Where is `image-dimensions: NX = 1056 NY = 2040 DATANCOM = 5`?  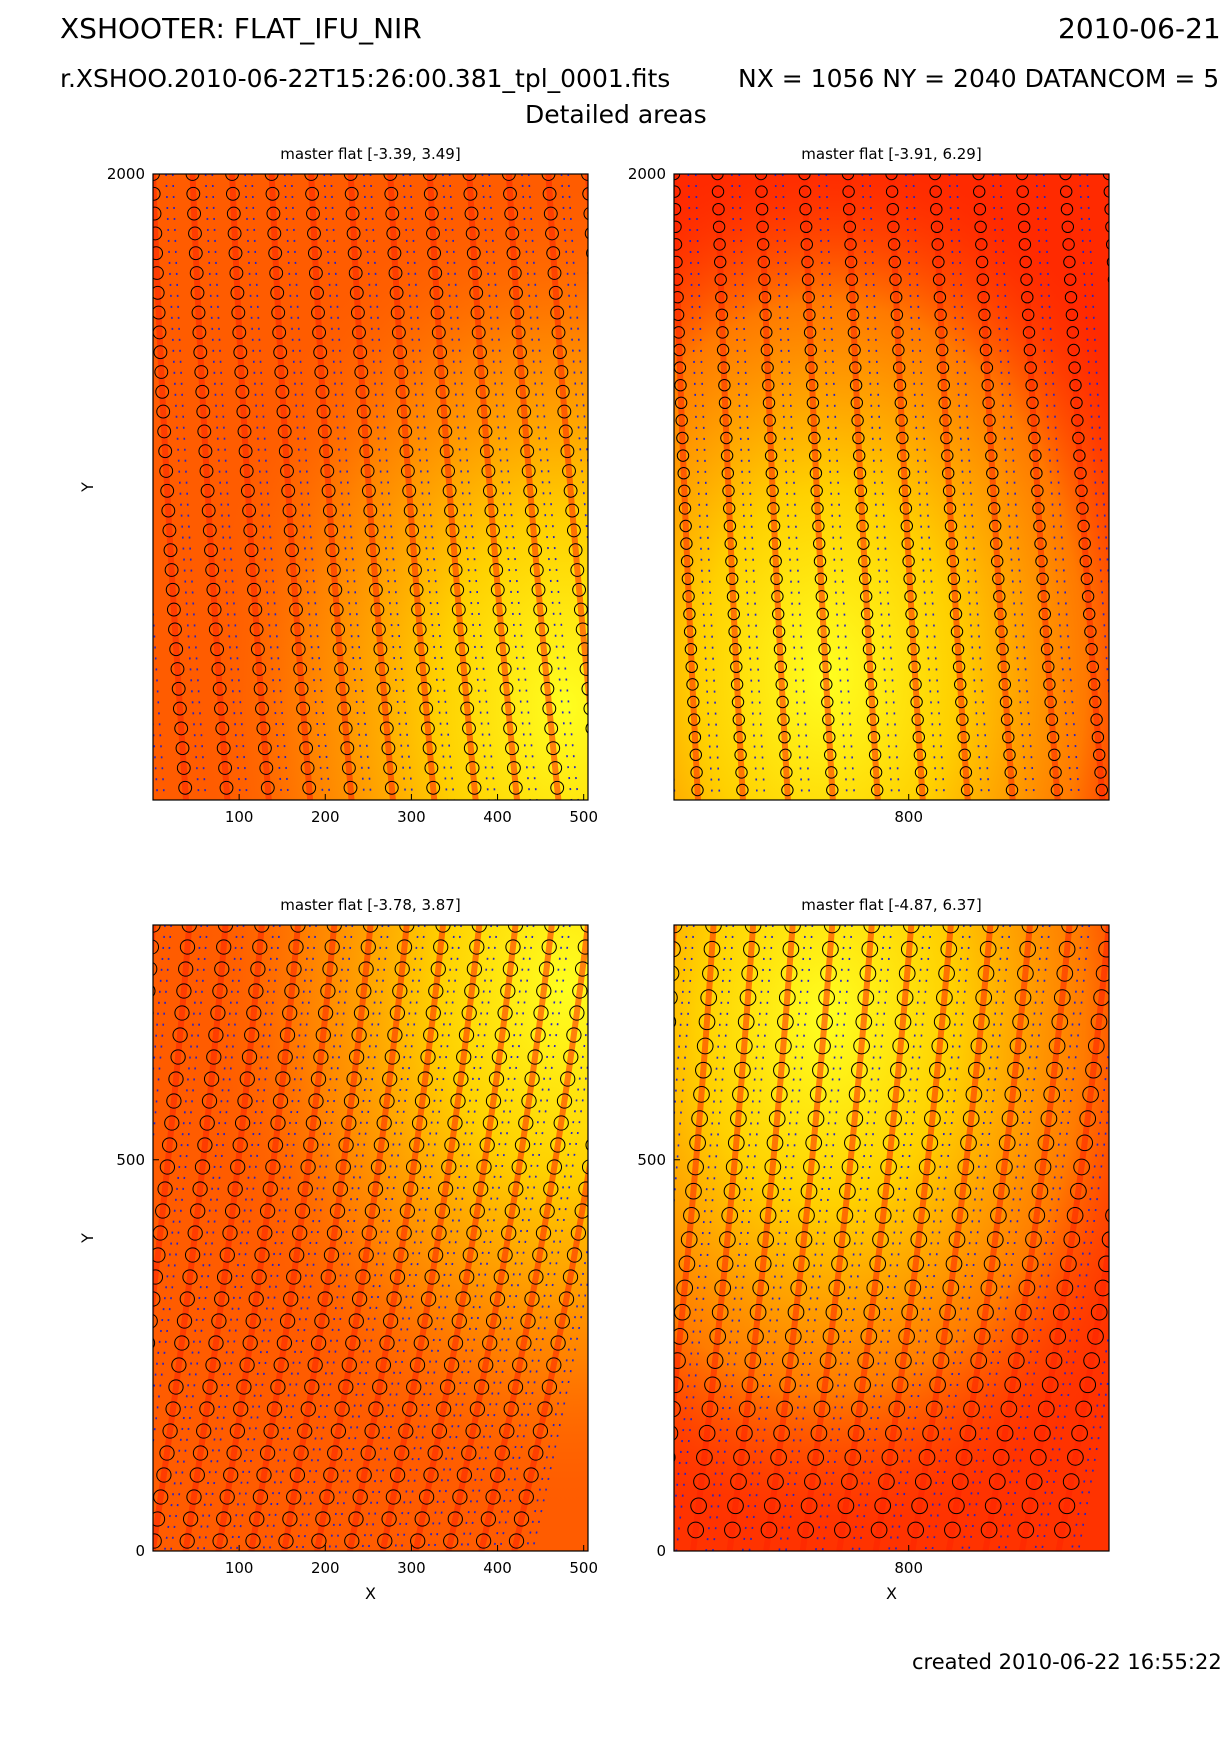
image-dimensions: NX = 1056 NY = 2040 DATANCOM = 5 is located at coordinates (979, 78).